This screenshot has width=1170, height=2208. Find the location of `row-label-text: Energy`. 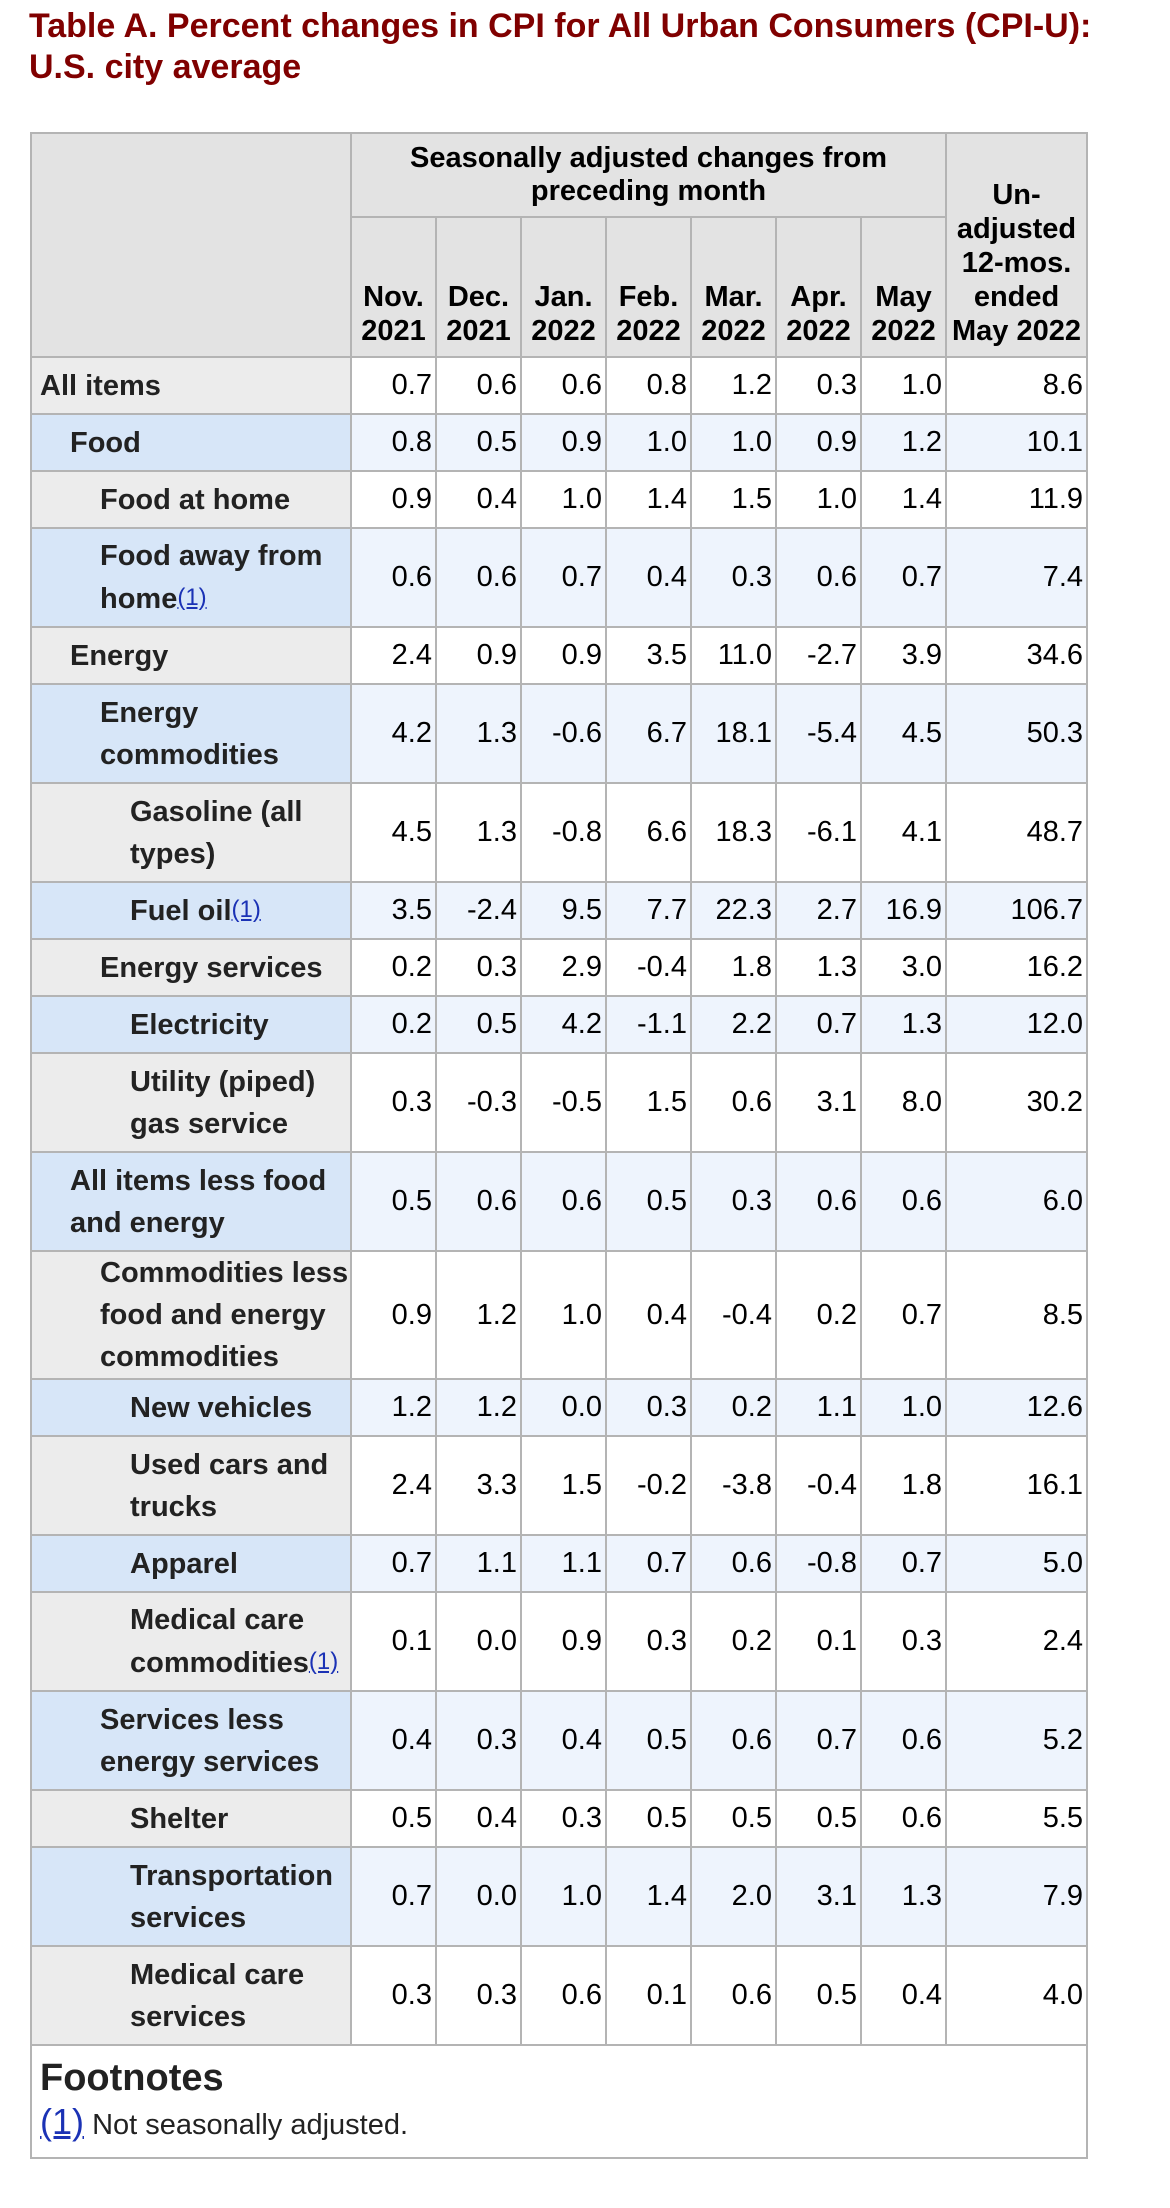

row-label-text: Energy is located at coordinates (119, 655).